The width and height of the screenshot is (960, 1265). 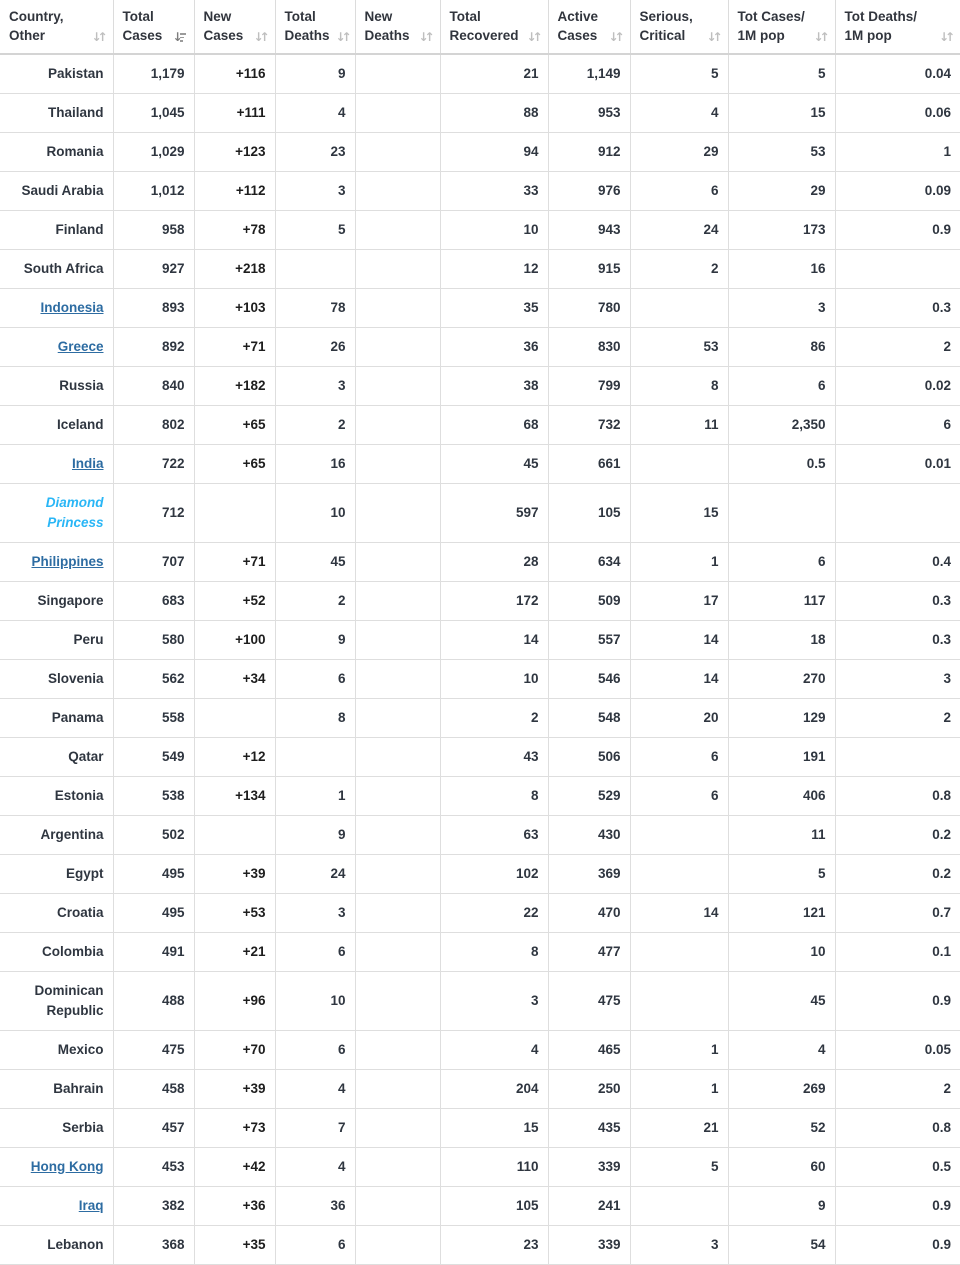 I want to click on cell-deaths1m: 0.04, so click(x=897, y=74).